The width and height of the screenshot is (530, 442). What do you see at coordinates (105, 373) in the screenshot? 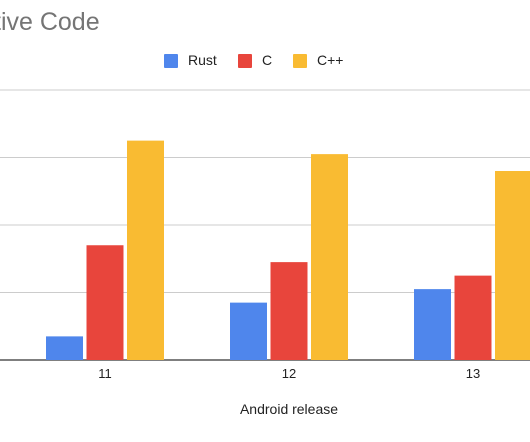
I see `x-tick-label: 11` at bounding box center [105, 373].